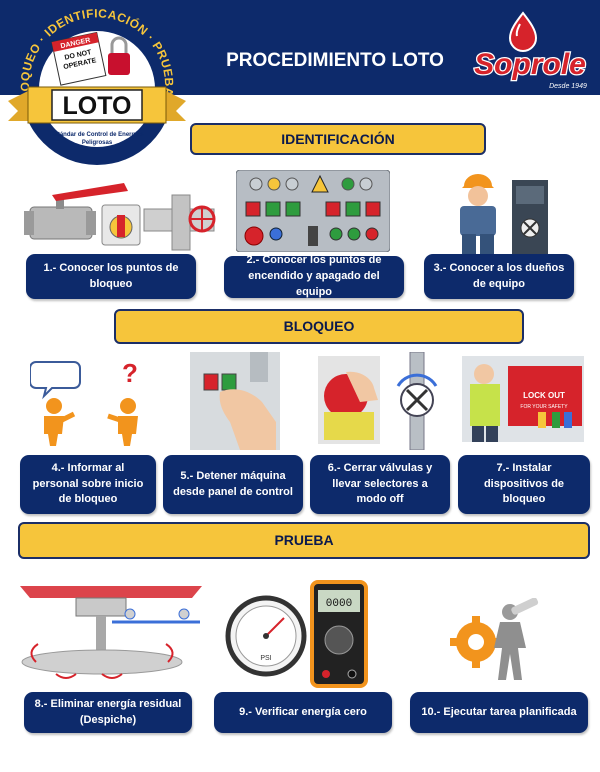 This screenshot has width=600, height=772. What do you see at coordinates (97, 143) in the screenshot?
I see `badge-subtitle-2: Peligrosas` at bounding box center [97, 143].